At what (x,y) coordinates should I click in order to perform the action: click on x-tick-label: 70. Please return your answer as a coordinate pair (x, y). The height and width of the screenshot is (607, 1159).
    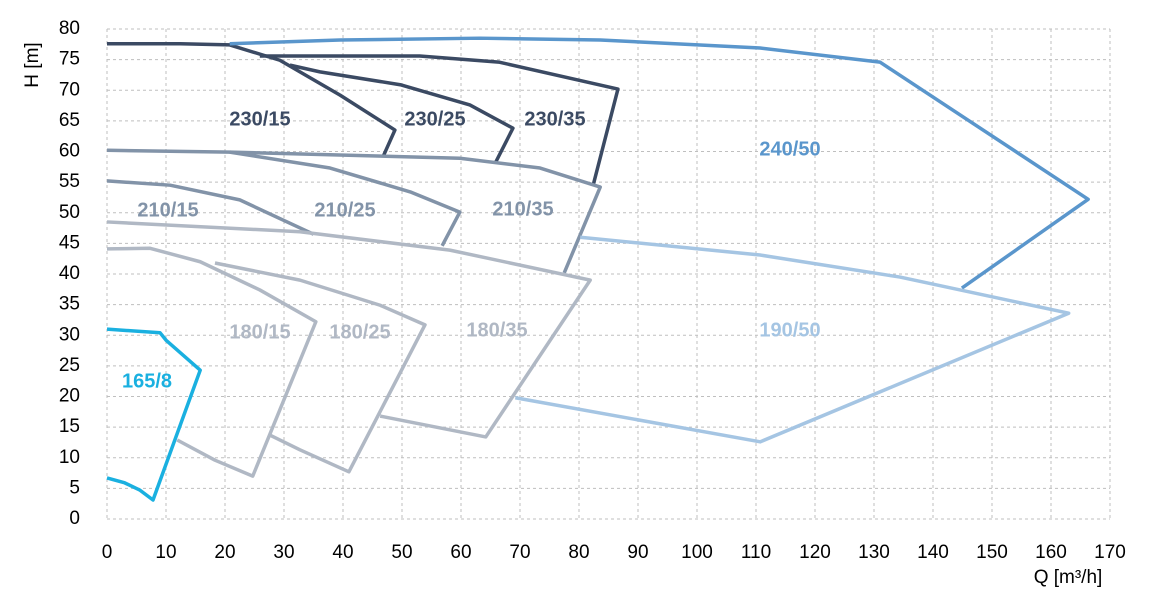
    Looking at the image, I should click on (519, 552).